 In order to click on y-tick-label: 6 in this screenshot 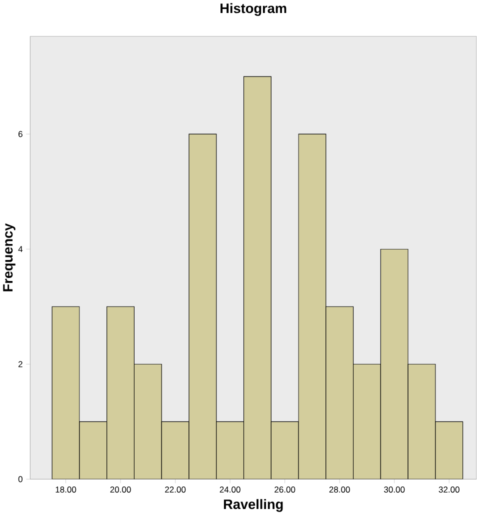, I will do `click(20, 134)`.